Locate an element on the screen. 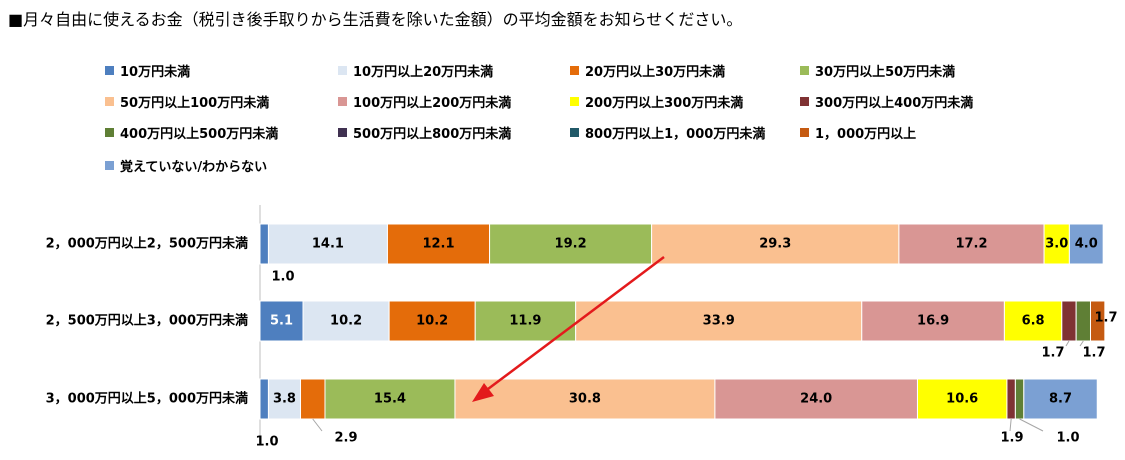 The width and height of the screenshot is (1125, 460). legend-item: 20万円以上30万円未満 is located at coordinates (647, 73).